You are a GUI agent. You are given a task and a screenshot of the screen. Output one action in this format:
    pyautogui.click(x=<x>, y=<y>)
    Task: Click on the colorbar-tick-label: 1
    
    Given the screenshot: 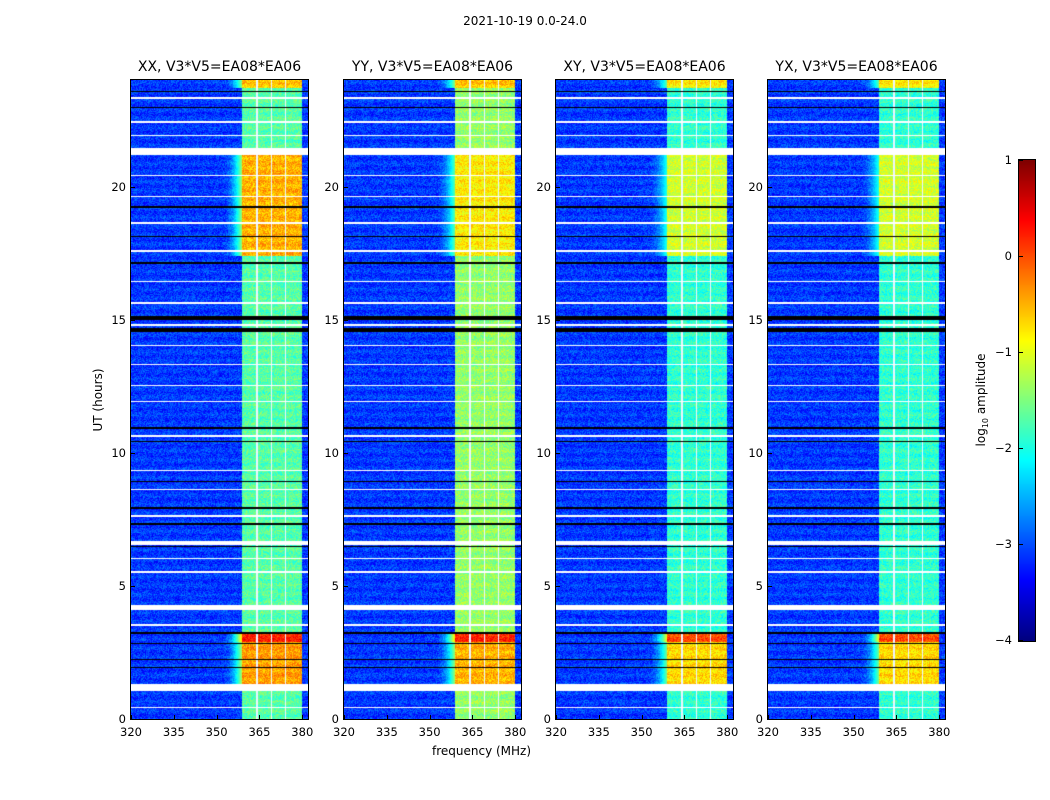 What is the action you would take?
    pyautogui.click(x=1008, y=160)
    